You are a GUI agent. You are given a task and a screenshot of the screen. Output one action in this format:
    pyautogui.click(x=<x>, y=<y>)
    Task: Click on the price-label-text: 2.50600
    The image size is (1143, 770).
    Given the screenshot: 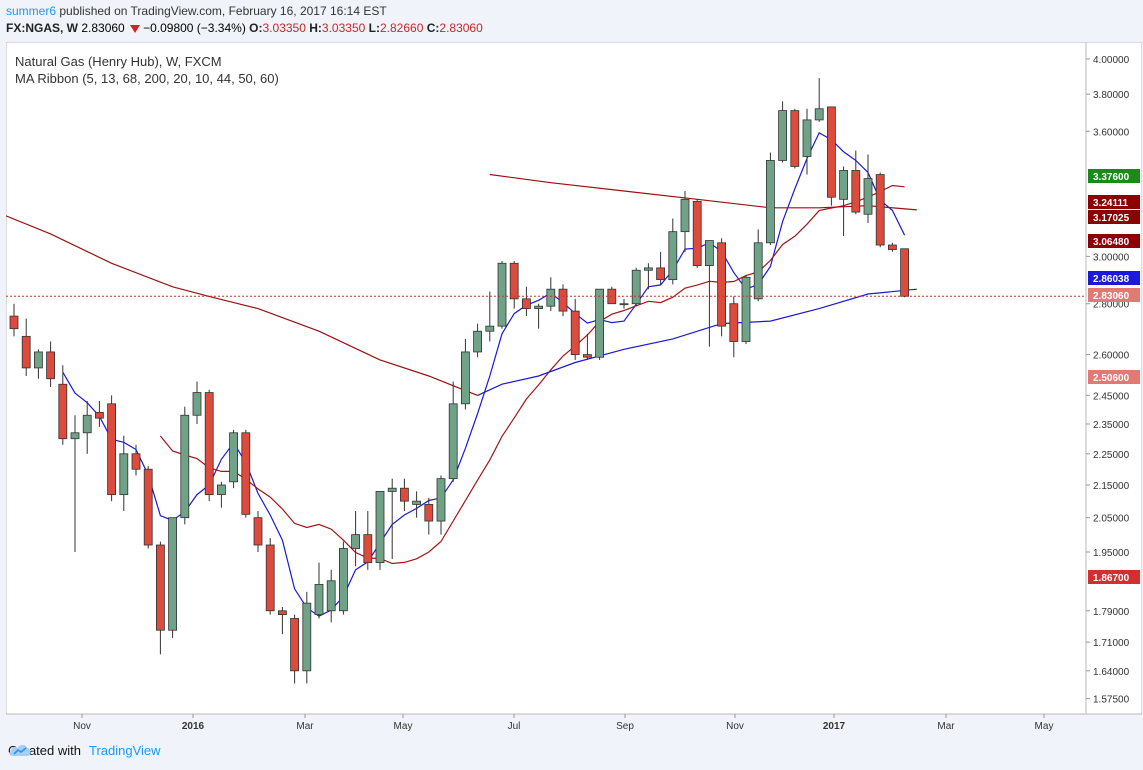 What is the action you would take?
    pyautogui.click(x=1111, y=378)
    